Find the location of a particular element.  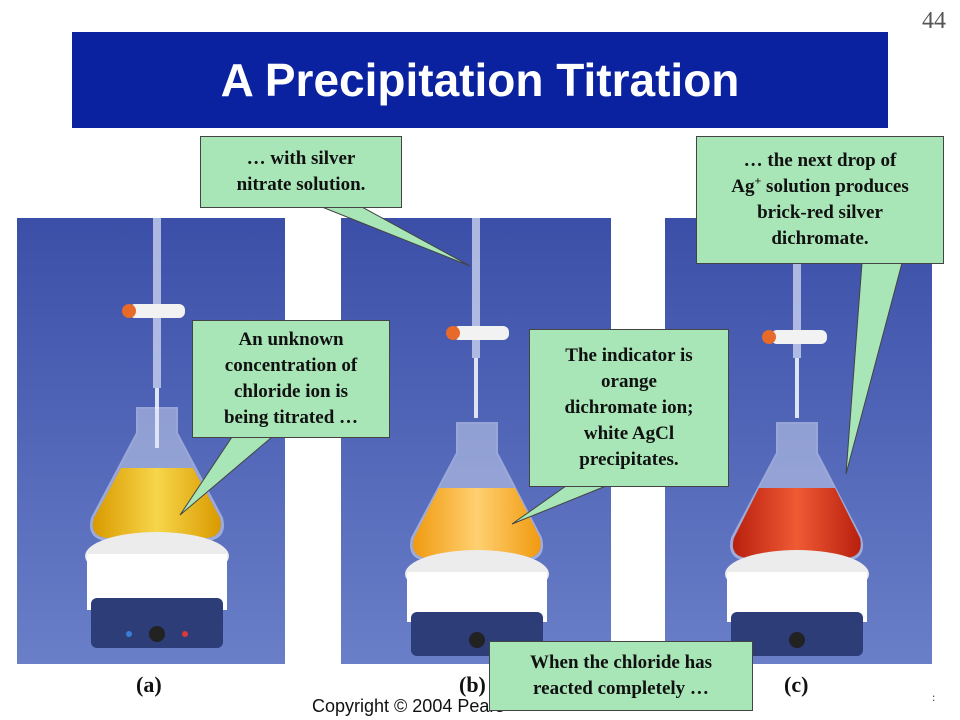

callout-line-rest: solution produces is located at coordinates (835, 186).